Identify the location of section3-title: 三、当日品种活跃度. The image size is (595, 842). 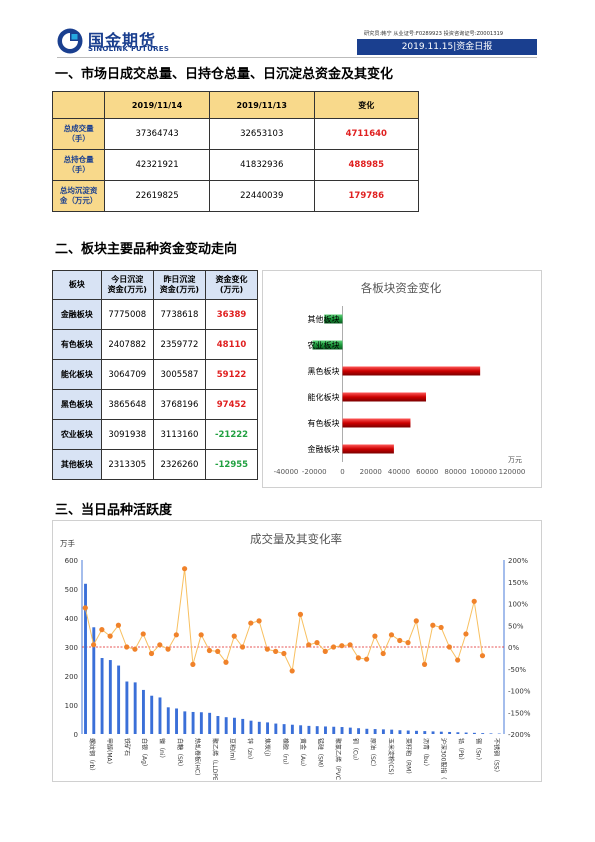
(114, 510).